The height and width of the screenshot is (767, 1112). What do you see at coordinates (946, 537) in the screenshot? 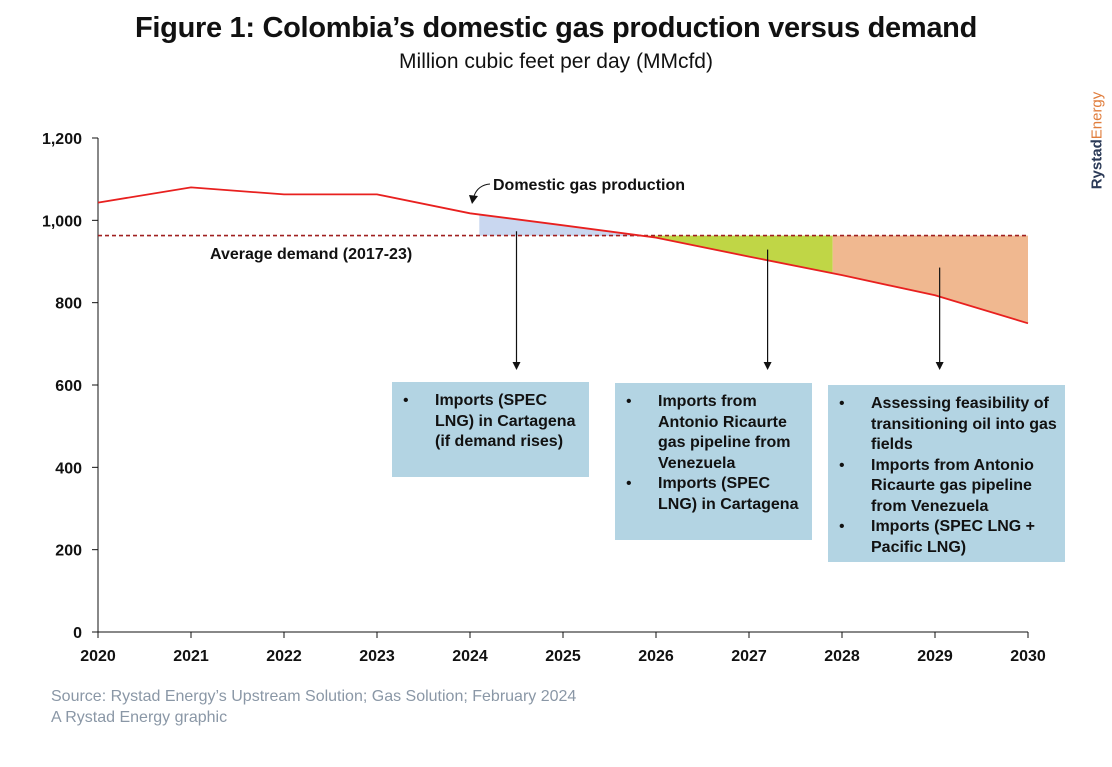
I see `import-option-item: Imports (SPEC LNG + Pacific LNG)` at bounding box center [946, 537].